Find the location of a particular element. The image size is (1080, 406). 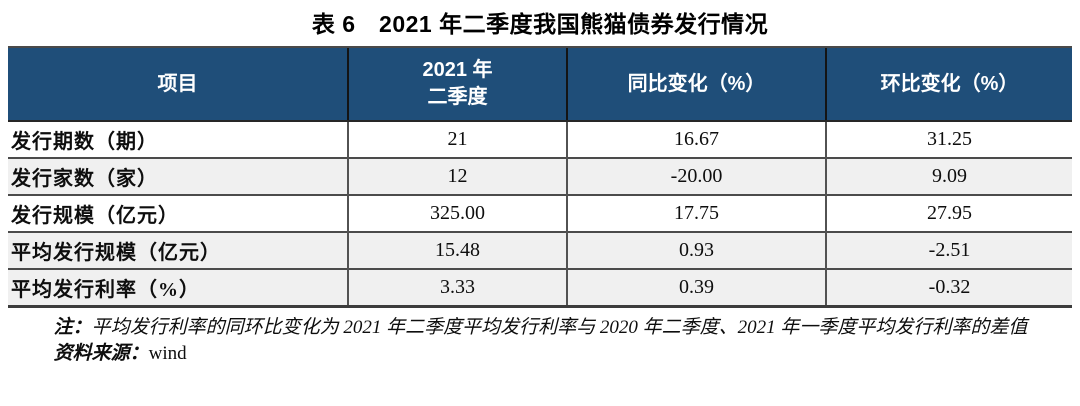

mom-cell: 27.95 is located at coordinates (948, 213).